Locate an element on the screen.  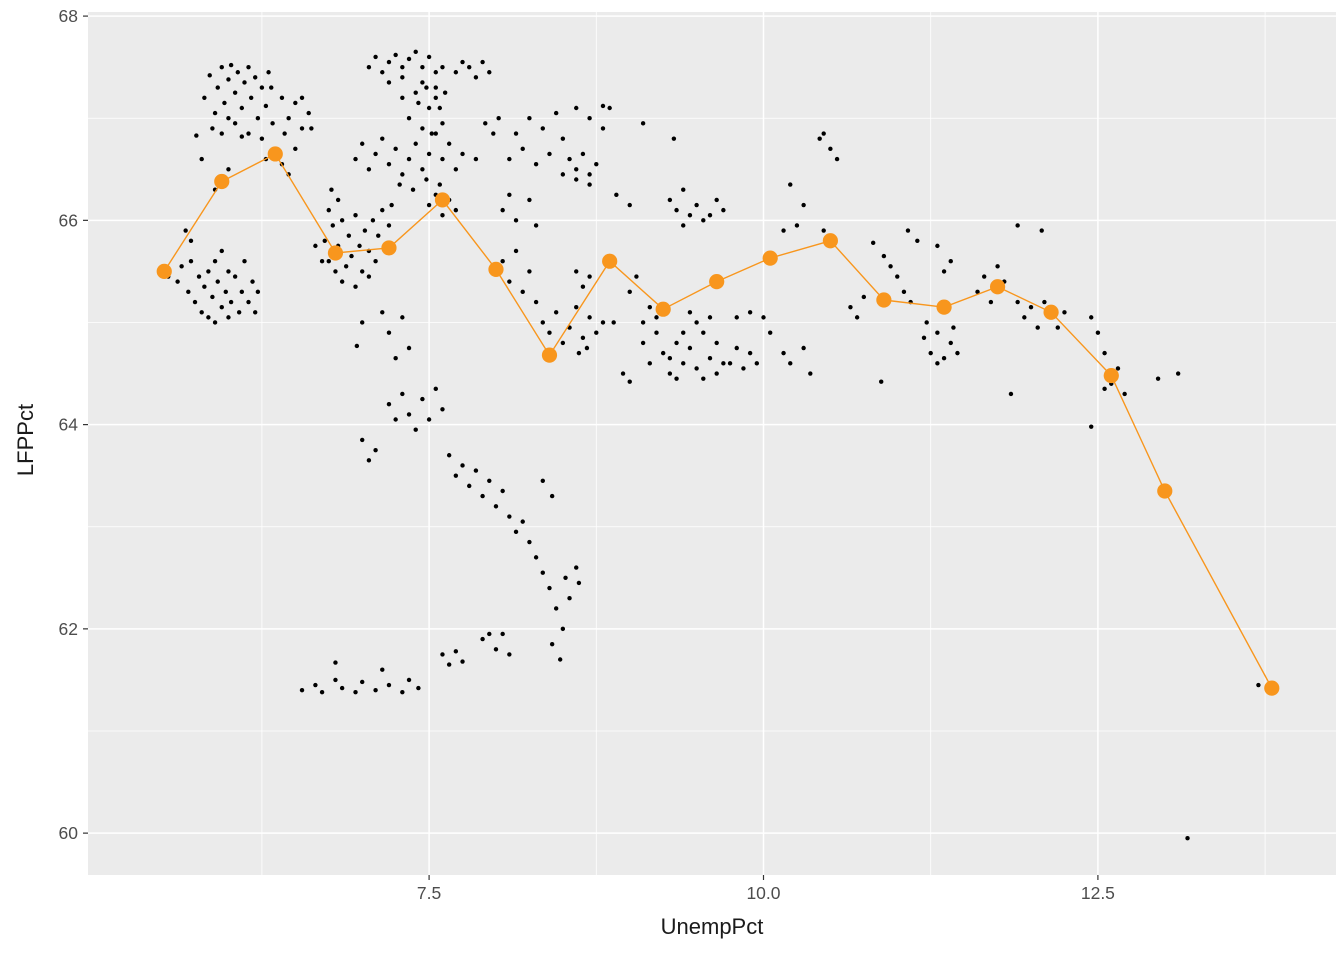
y-axis-title: LFPPct is located at coordinates (25, 440).